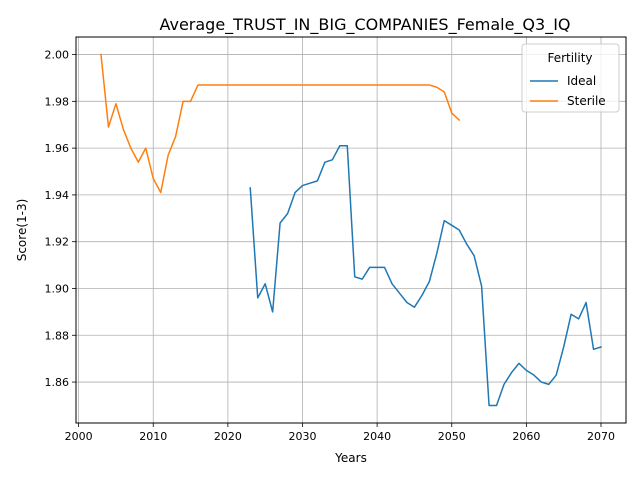 The width and height of the screenshot is (640, 480). What do you see at coordinates (569, 58) in the screenshot?
I see `legend-title: Fertility` at bounding box center [569, 58].